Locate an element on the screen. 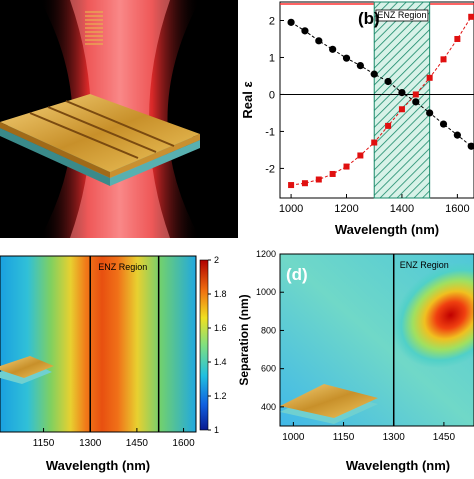  x-tick-label: 1200 is located at coordinates (346, 209).